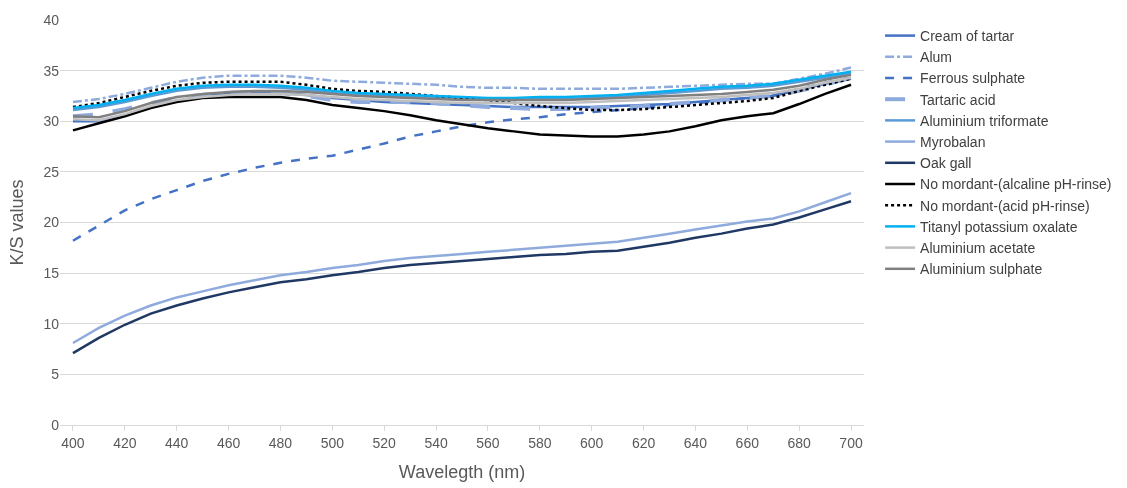  What do you see at coordinates (73, 442) in the screenshot?
I see `x-tick-label: 400` at bounding box center [73, 442].